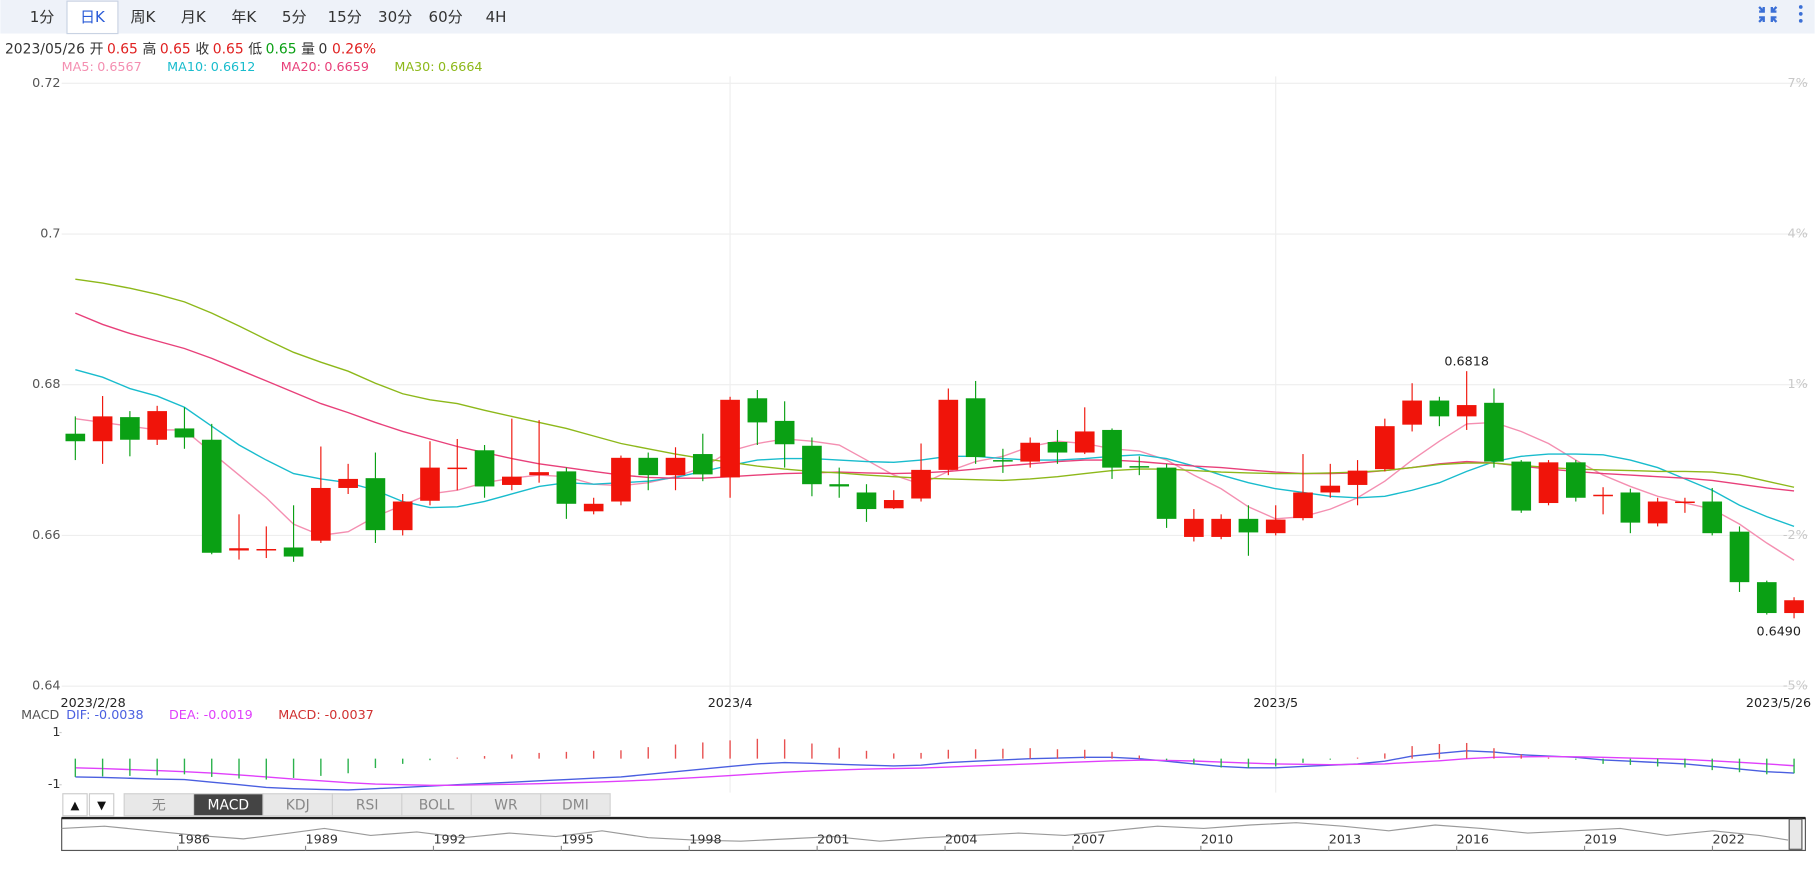  I want to click on change: 0.26%, so click(354, 50).